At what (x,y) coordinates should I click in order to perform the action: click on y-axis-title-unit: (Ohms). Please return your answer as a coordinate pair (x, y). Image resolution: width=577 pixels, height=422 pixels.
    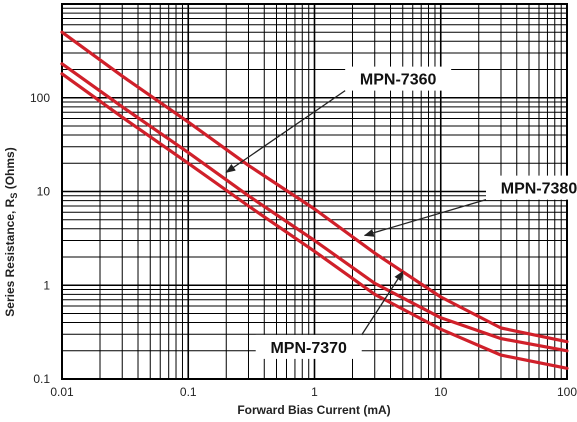
    Looking at the image, I should click on (10, 169).